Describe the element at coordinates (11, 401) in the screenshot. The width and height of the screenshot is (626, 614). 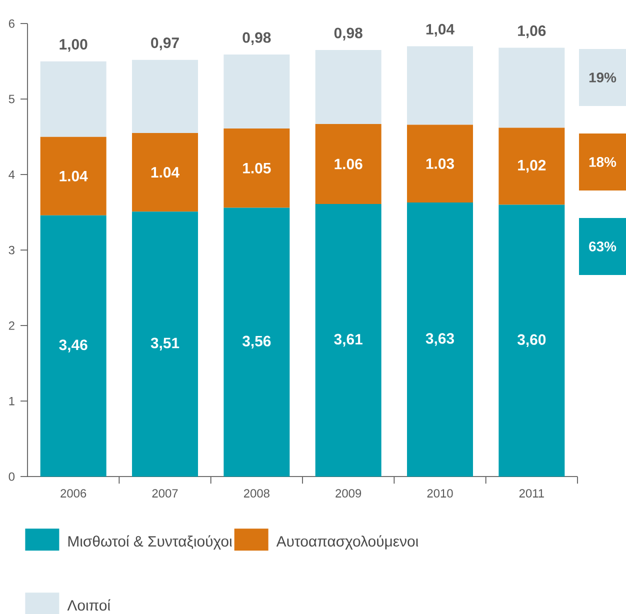
I see `y-tick-label: 1` at that location.